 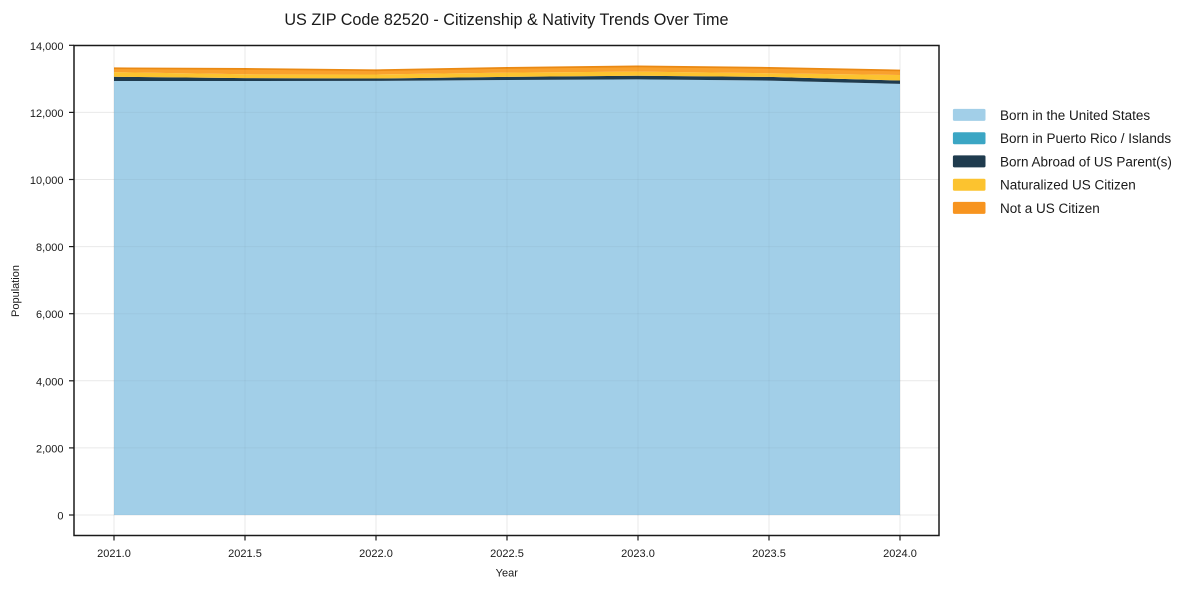 I want to click on svg-text: 2021.5, so click(x=245, y=554).